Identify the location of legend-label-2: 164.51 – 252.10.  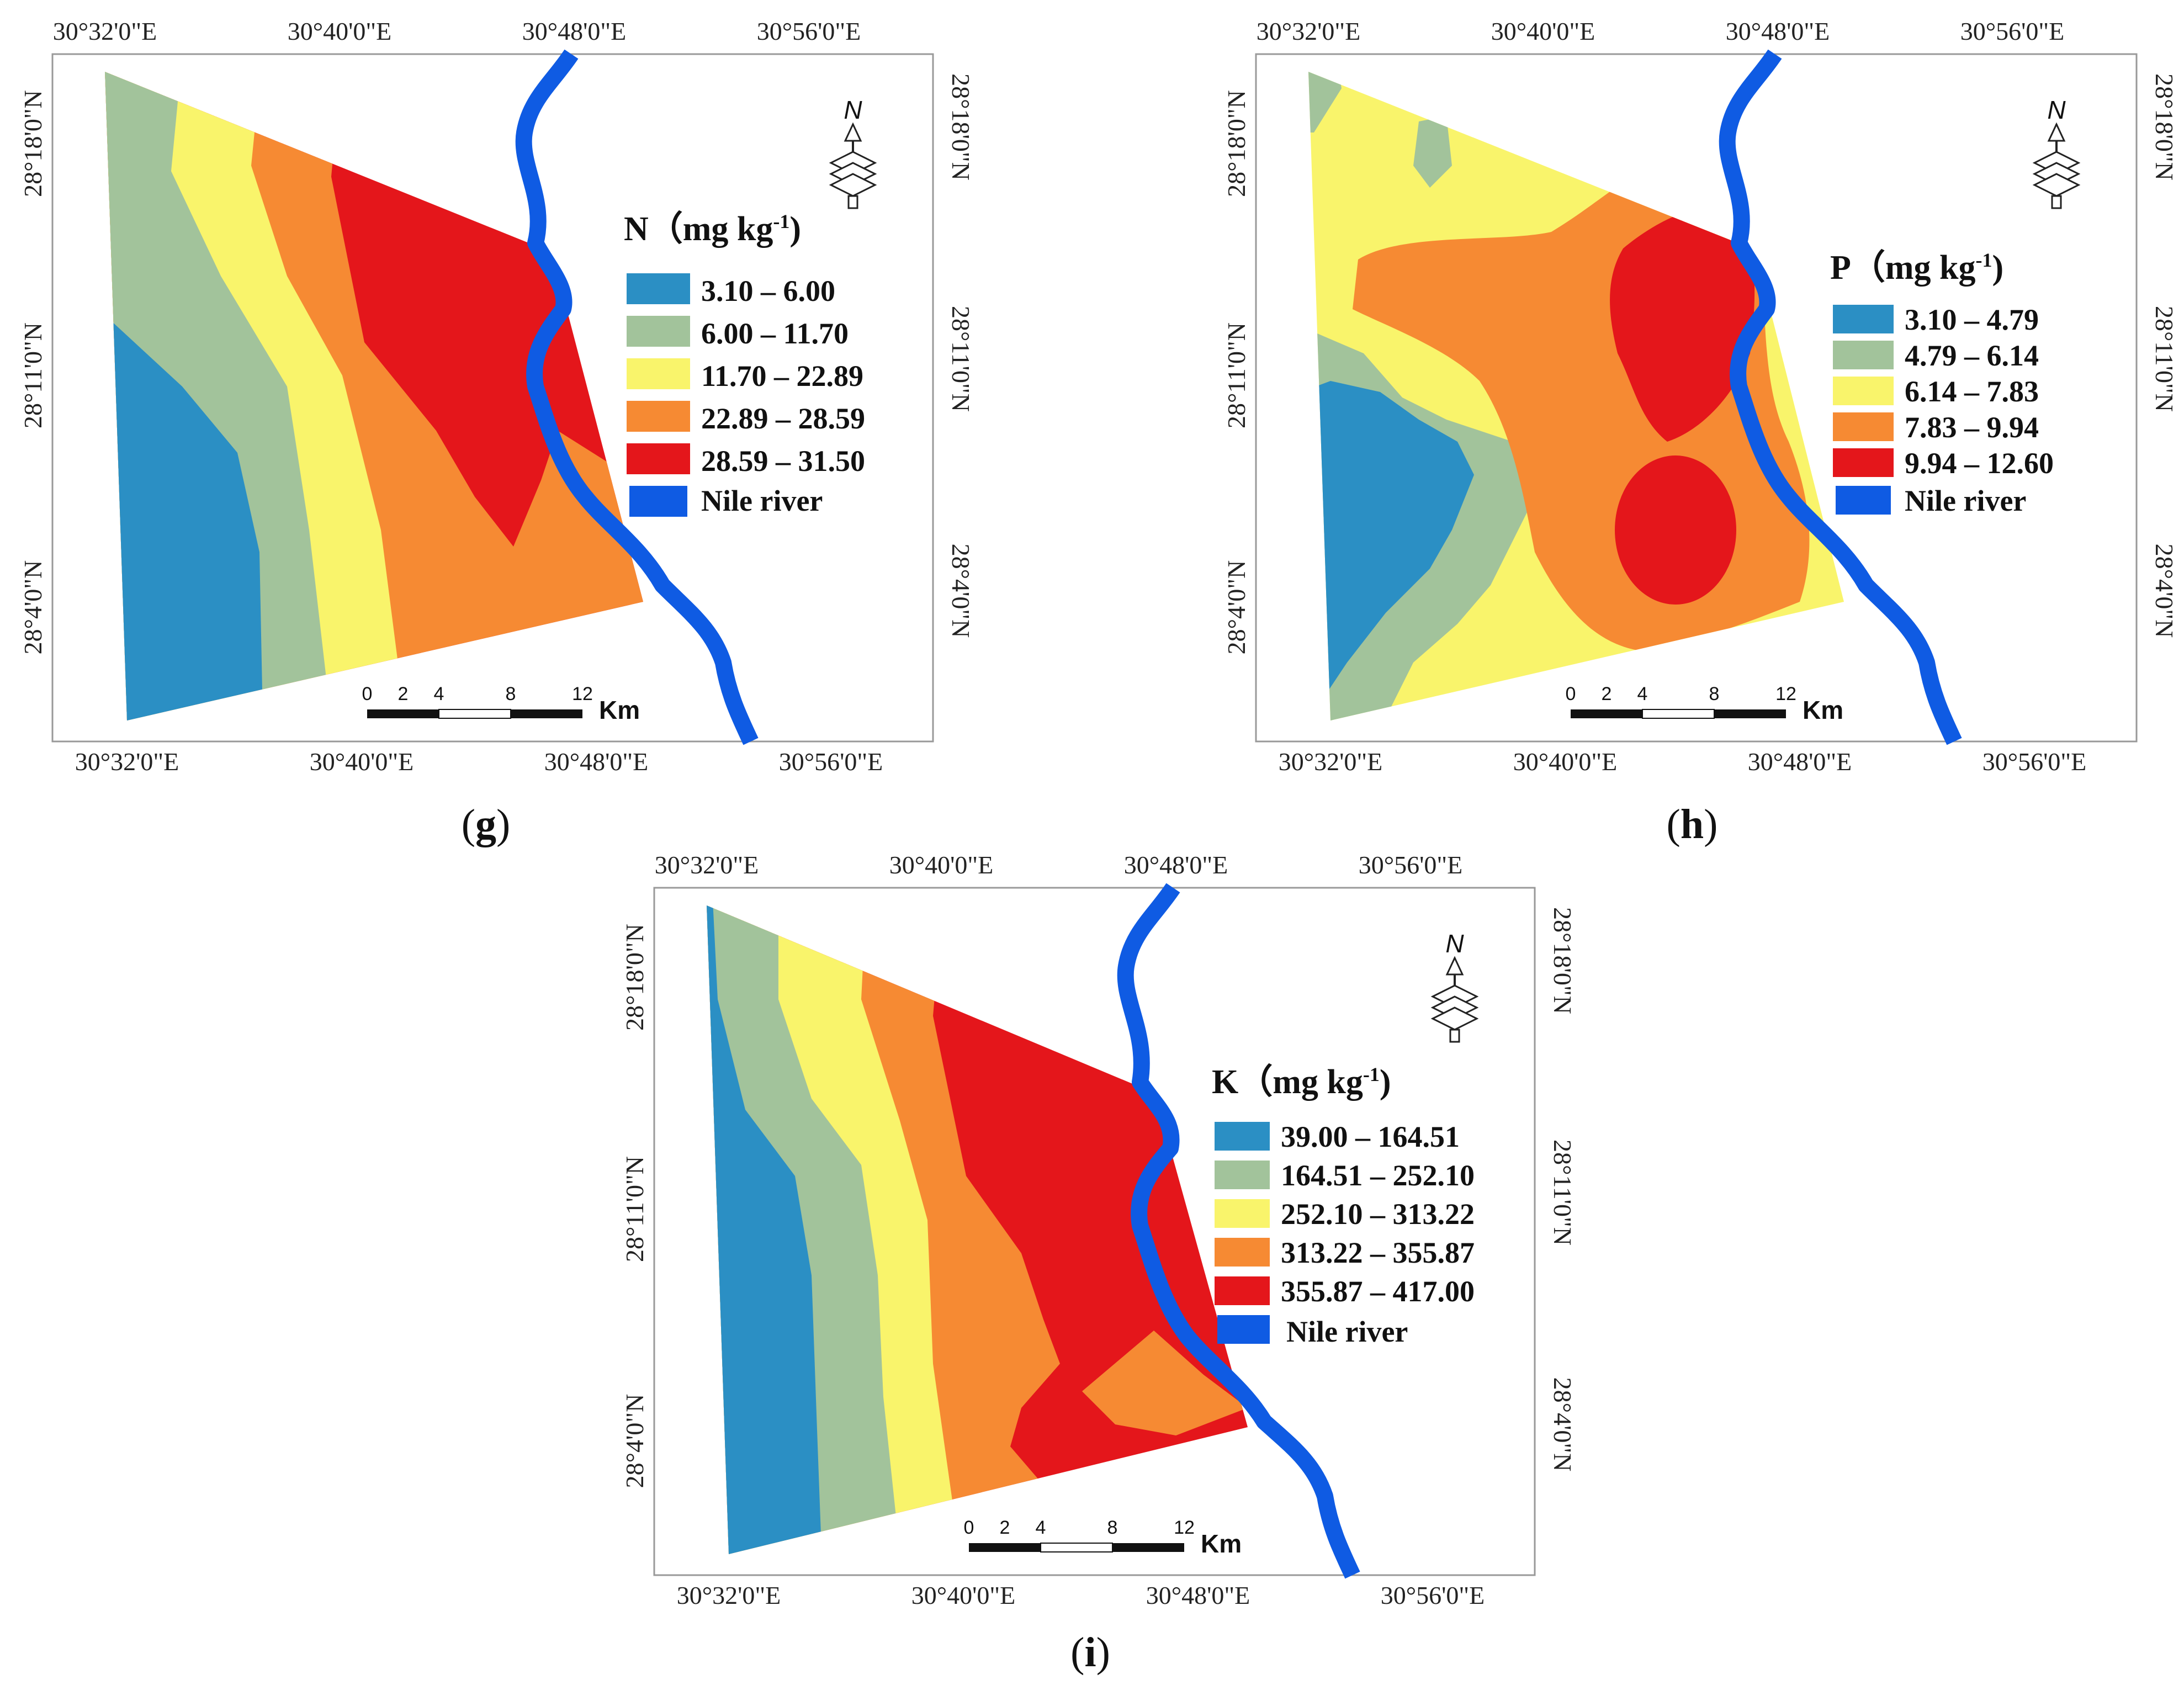
(1378, 1175).